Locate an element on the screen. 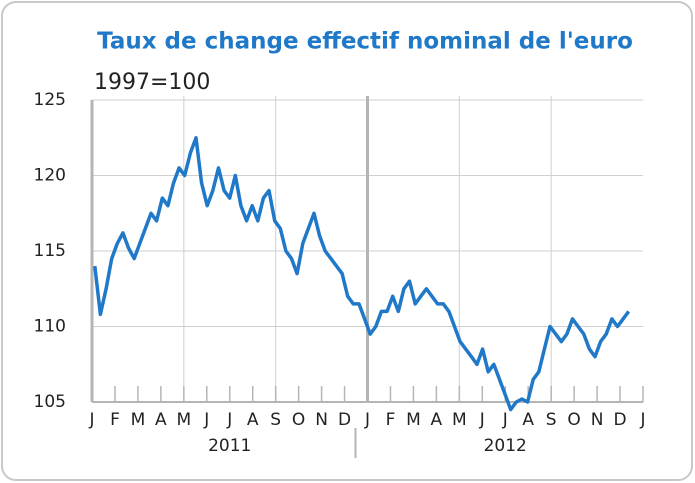 The image size is (695, 483). year-label: 2011 is located at coordinates (229, 446).